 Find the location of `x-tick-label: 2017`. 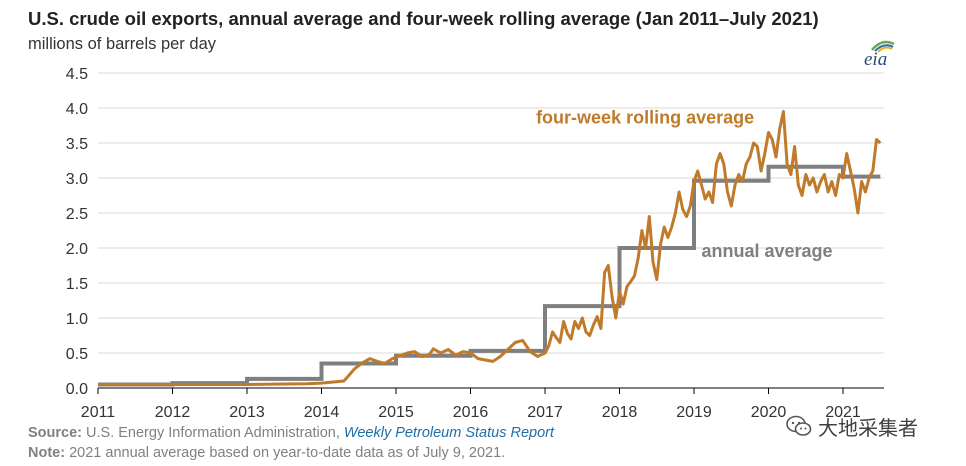

x-tick-label: 2017 is located at coordinates (545, 412).